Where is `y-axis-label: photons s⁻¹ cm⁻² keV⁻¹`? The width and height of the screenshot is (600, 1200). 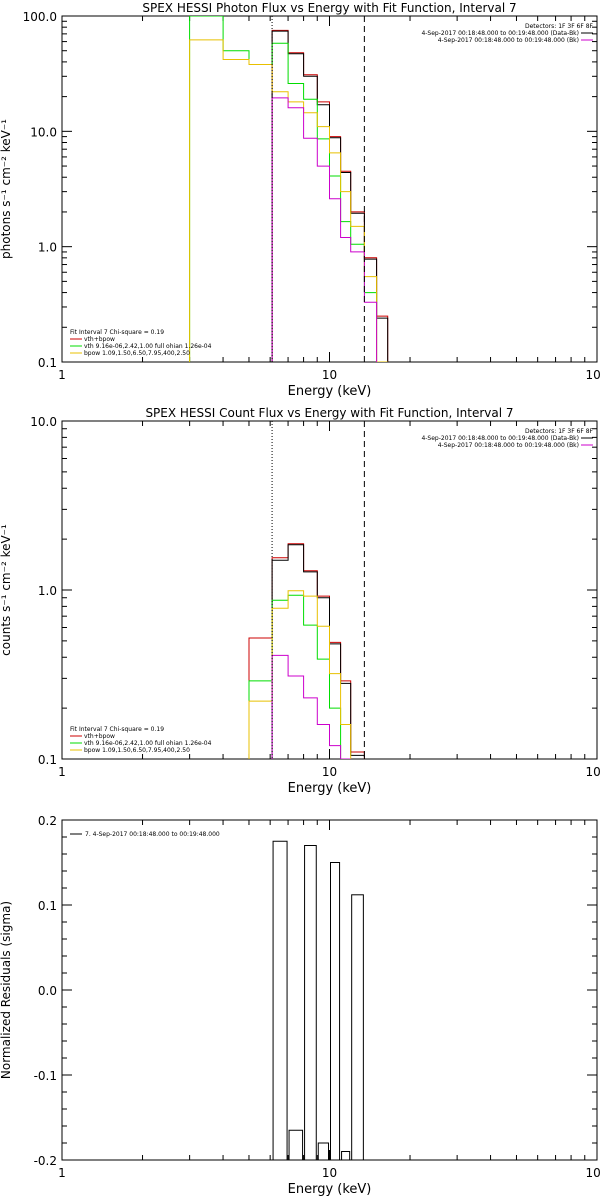 y-axis-label: photons s⁻¹ cm⁻² keV⁻¹ is located at coordinates (6, 189).